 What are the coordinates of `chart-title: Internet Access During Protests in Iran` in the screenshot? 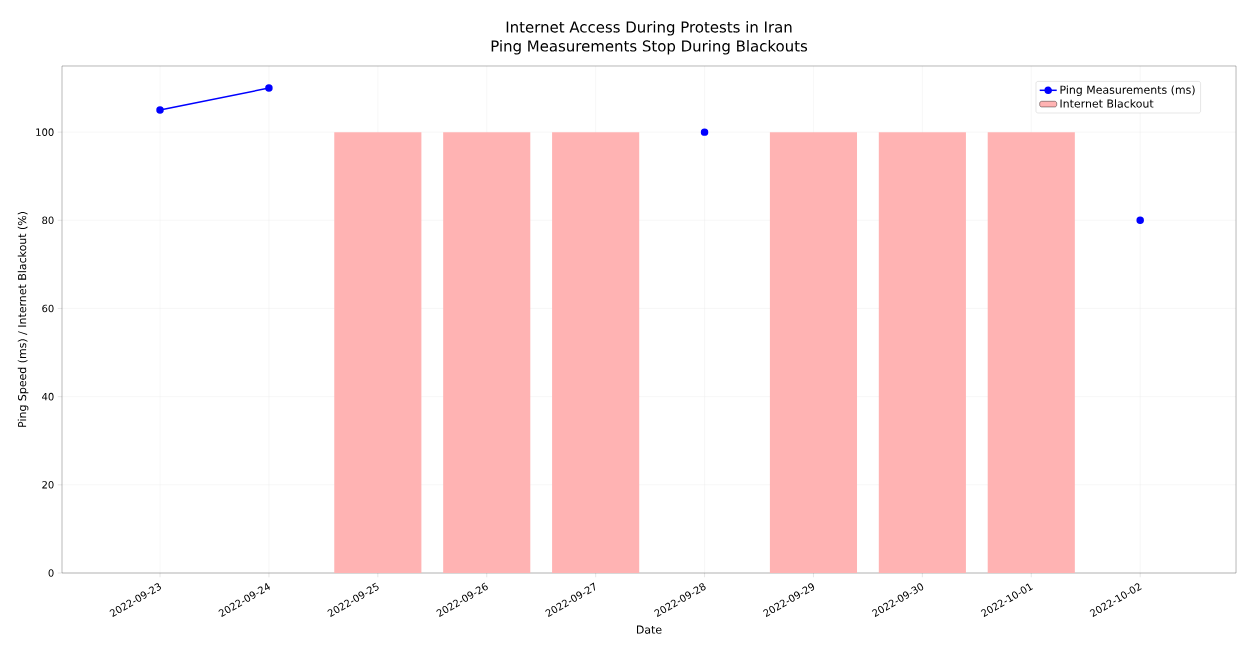 It's located at (649, 28).